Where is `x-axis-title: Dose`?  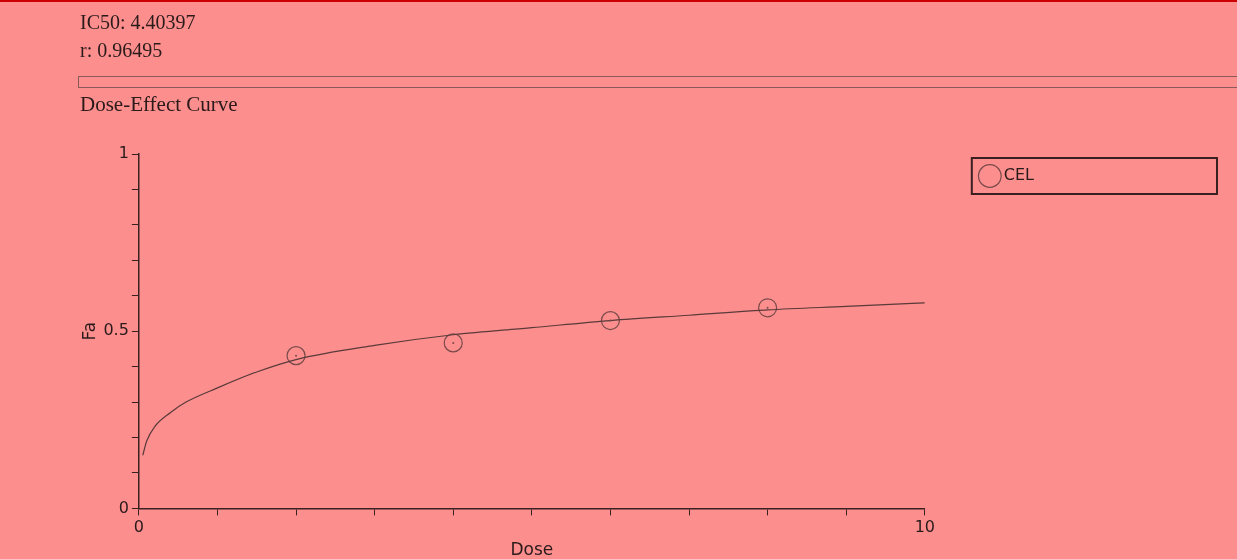
x-axis-title: Dose is located at coordinates (532, 549).